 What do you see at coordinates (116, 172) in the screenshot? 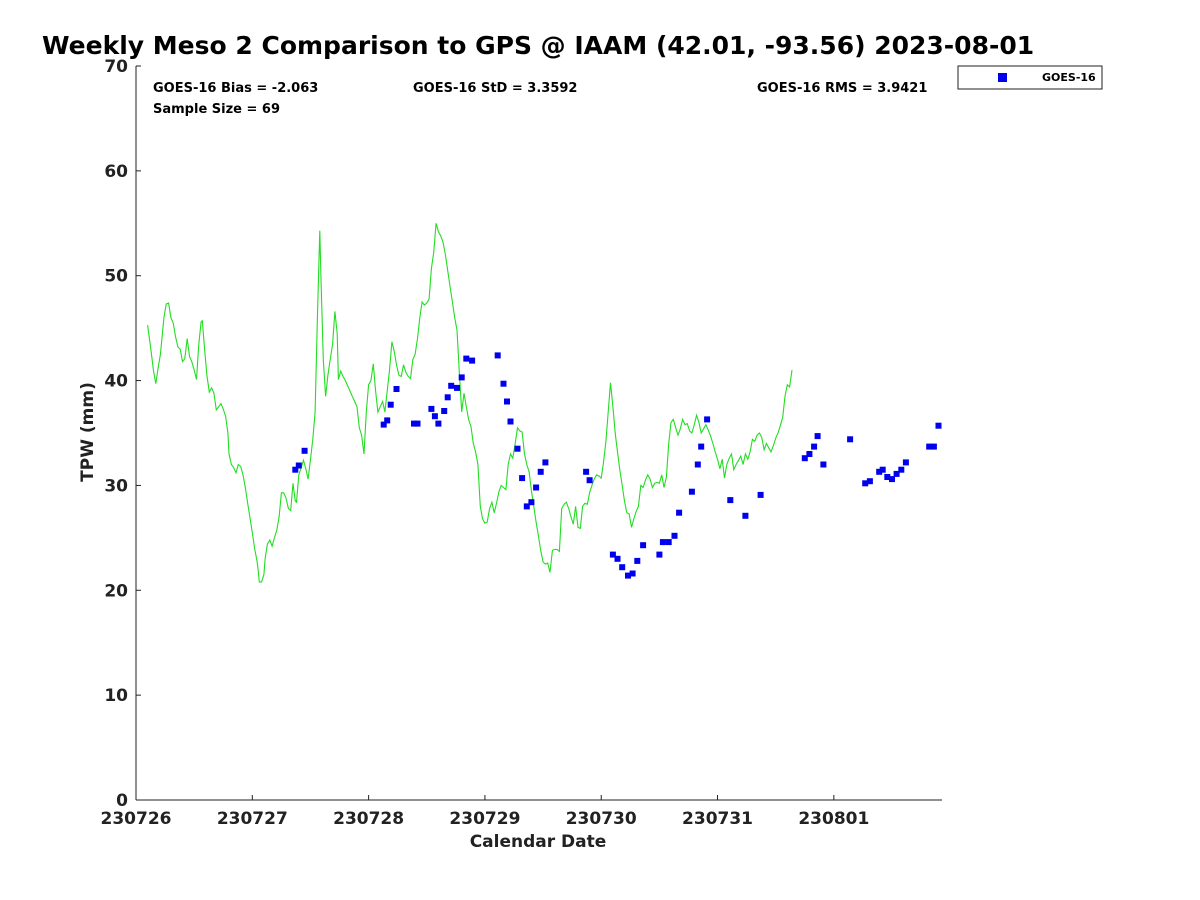
I see `y-tick-label: 60` at bounding box center [116, 172].